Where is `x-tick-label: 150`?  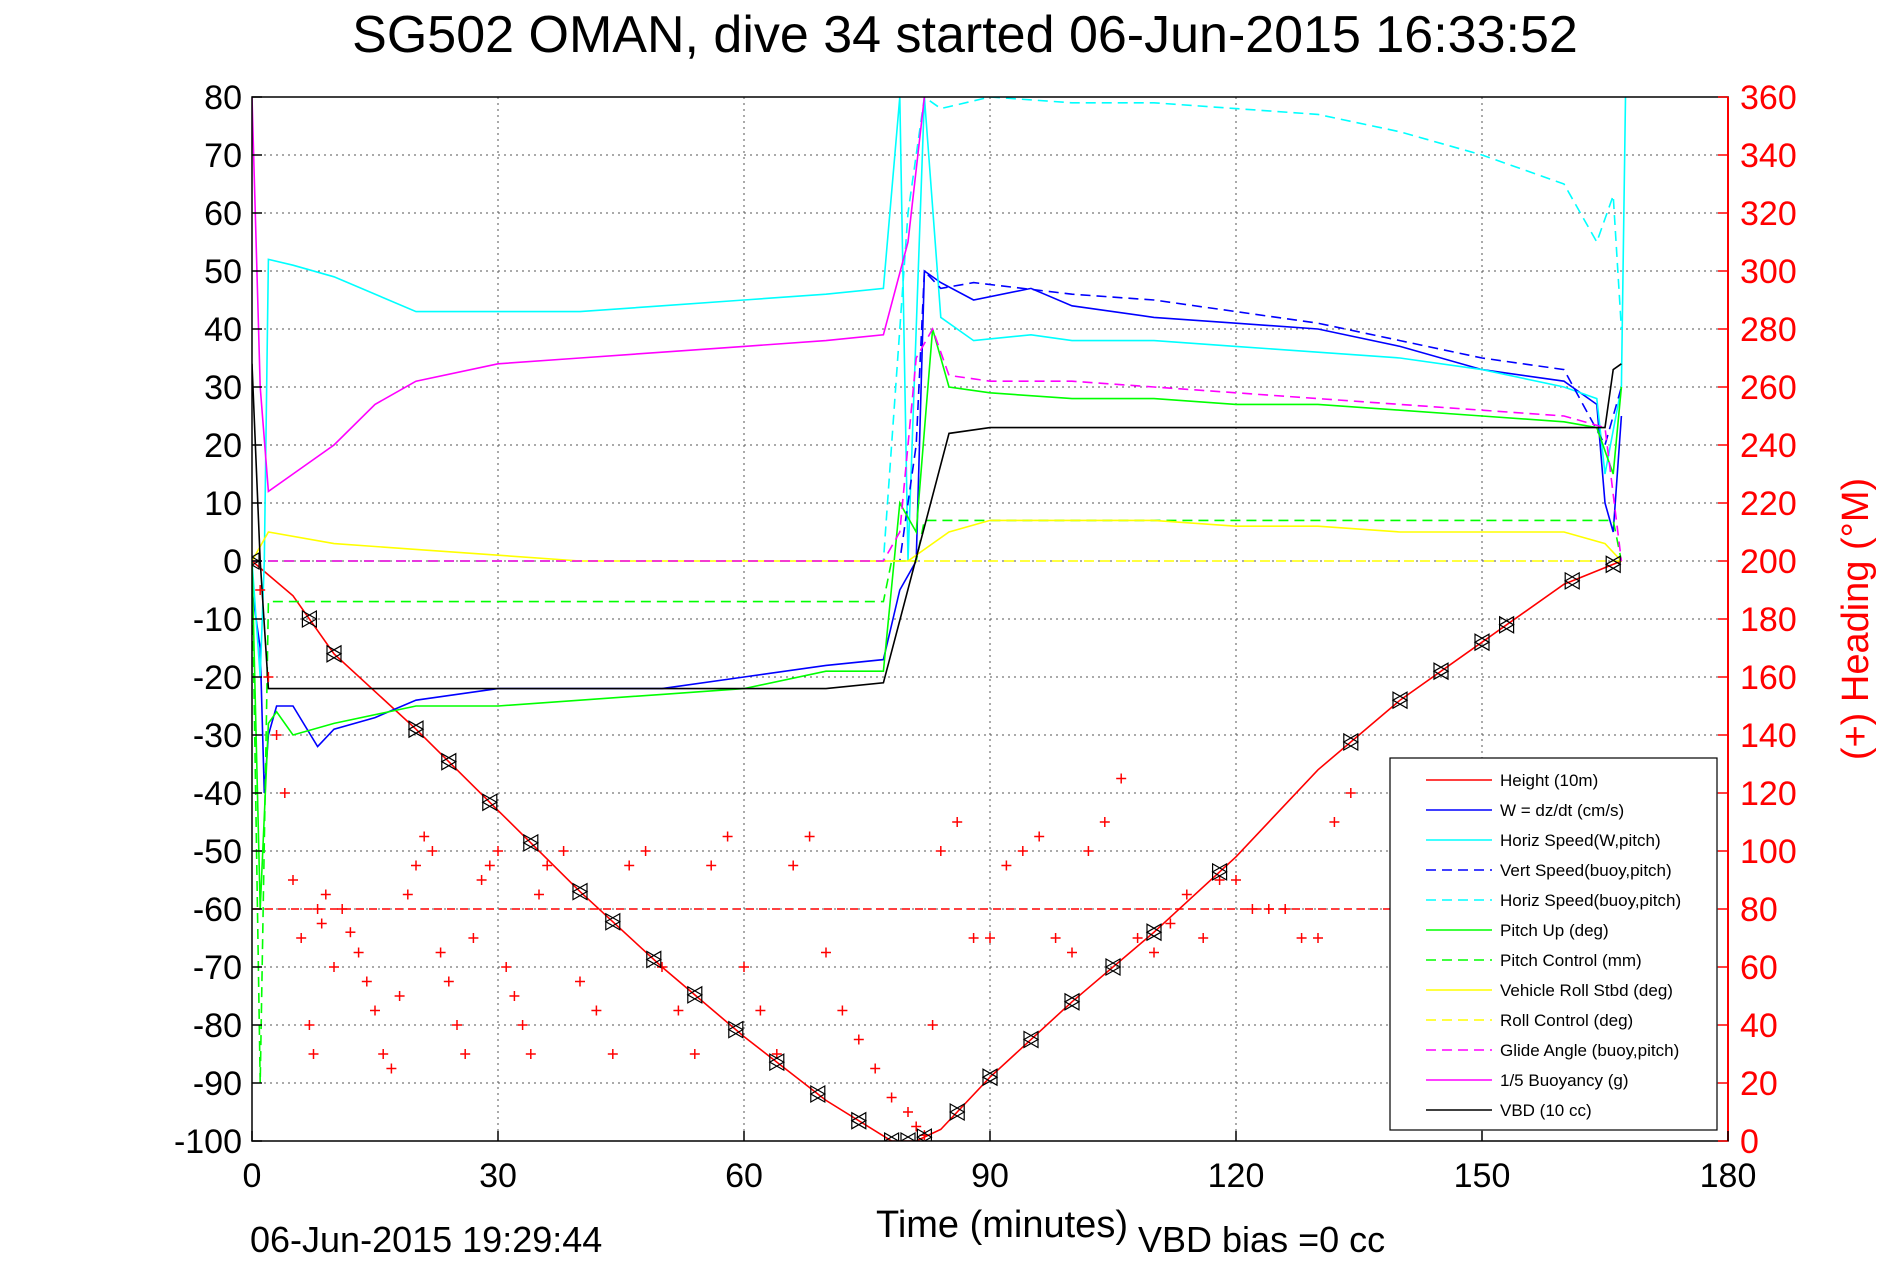
x-tick-label: 150 is located at coordinates (1482, 1176).